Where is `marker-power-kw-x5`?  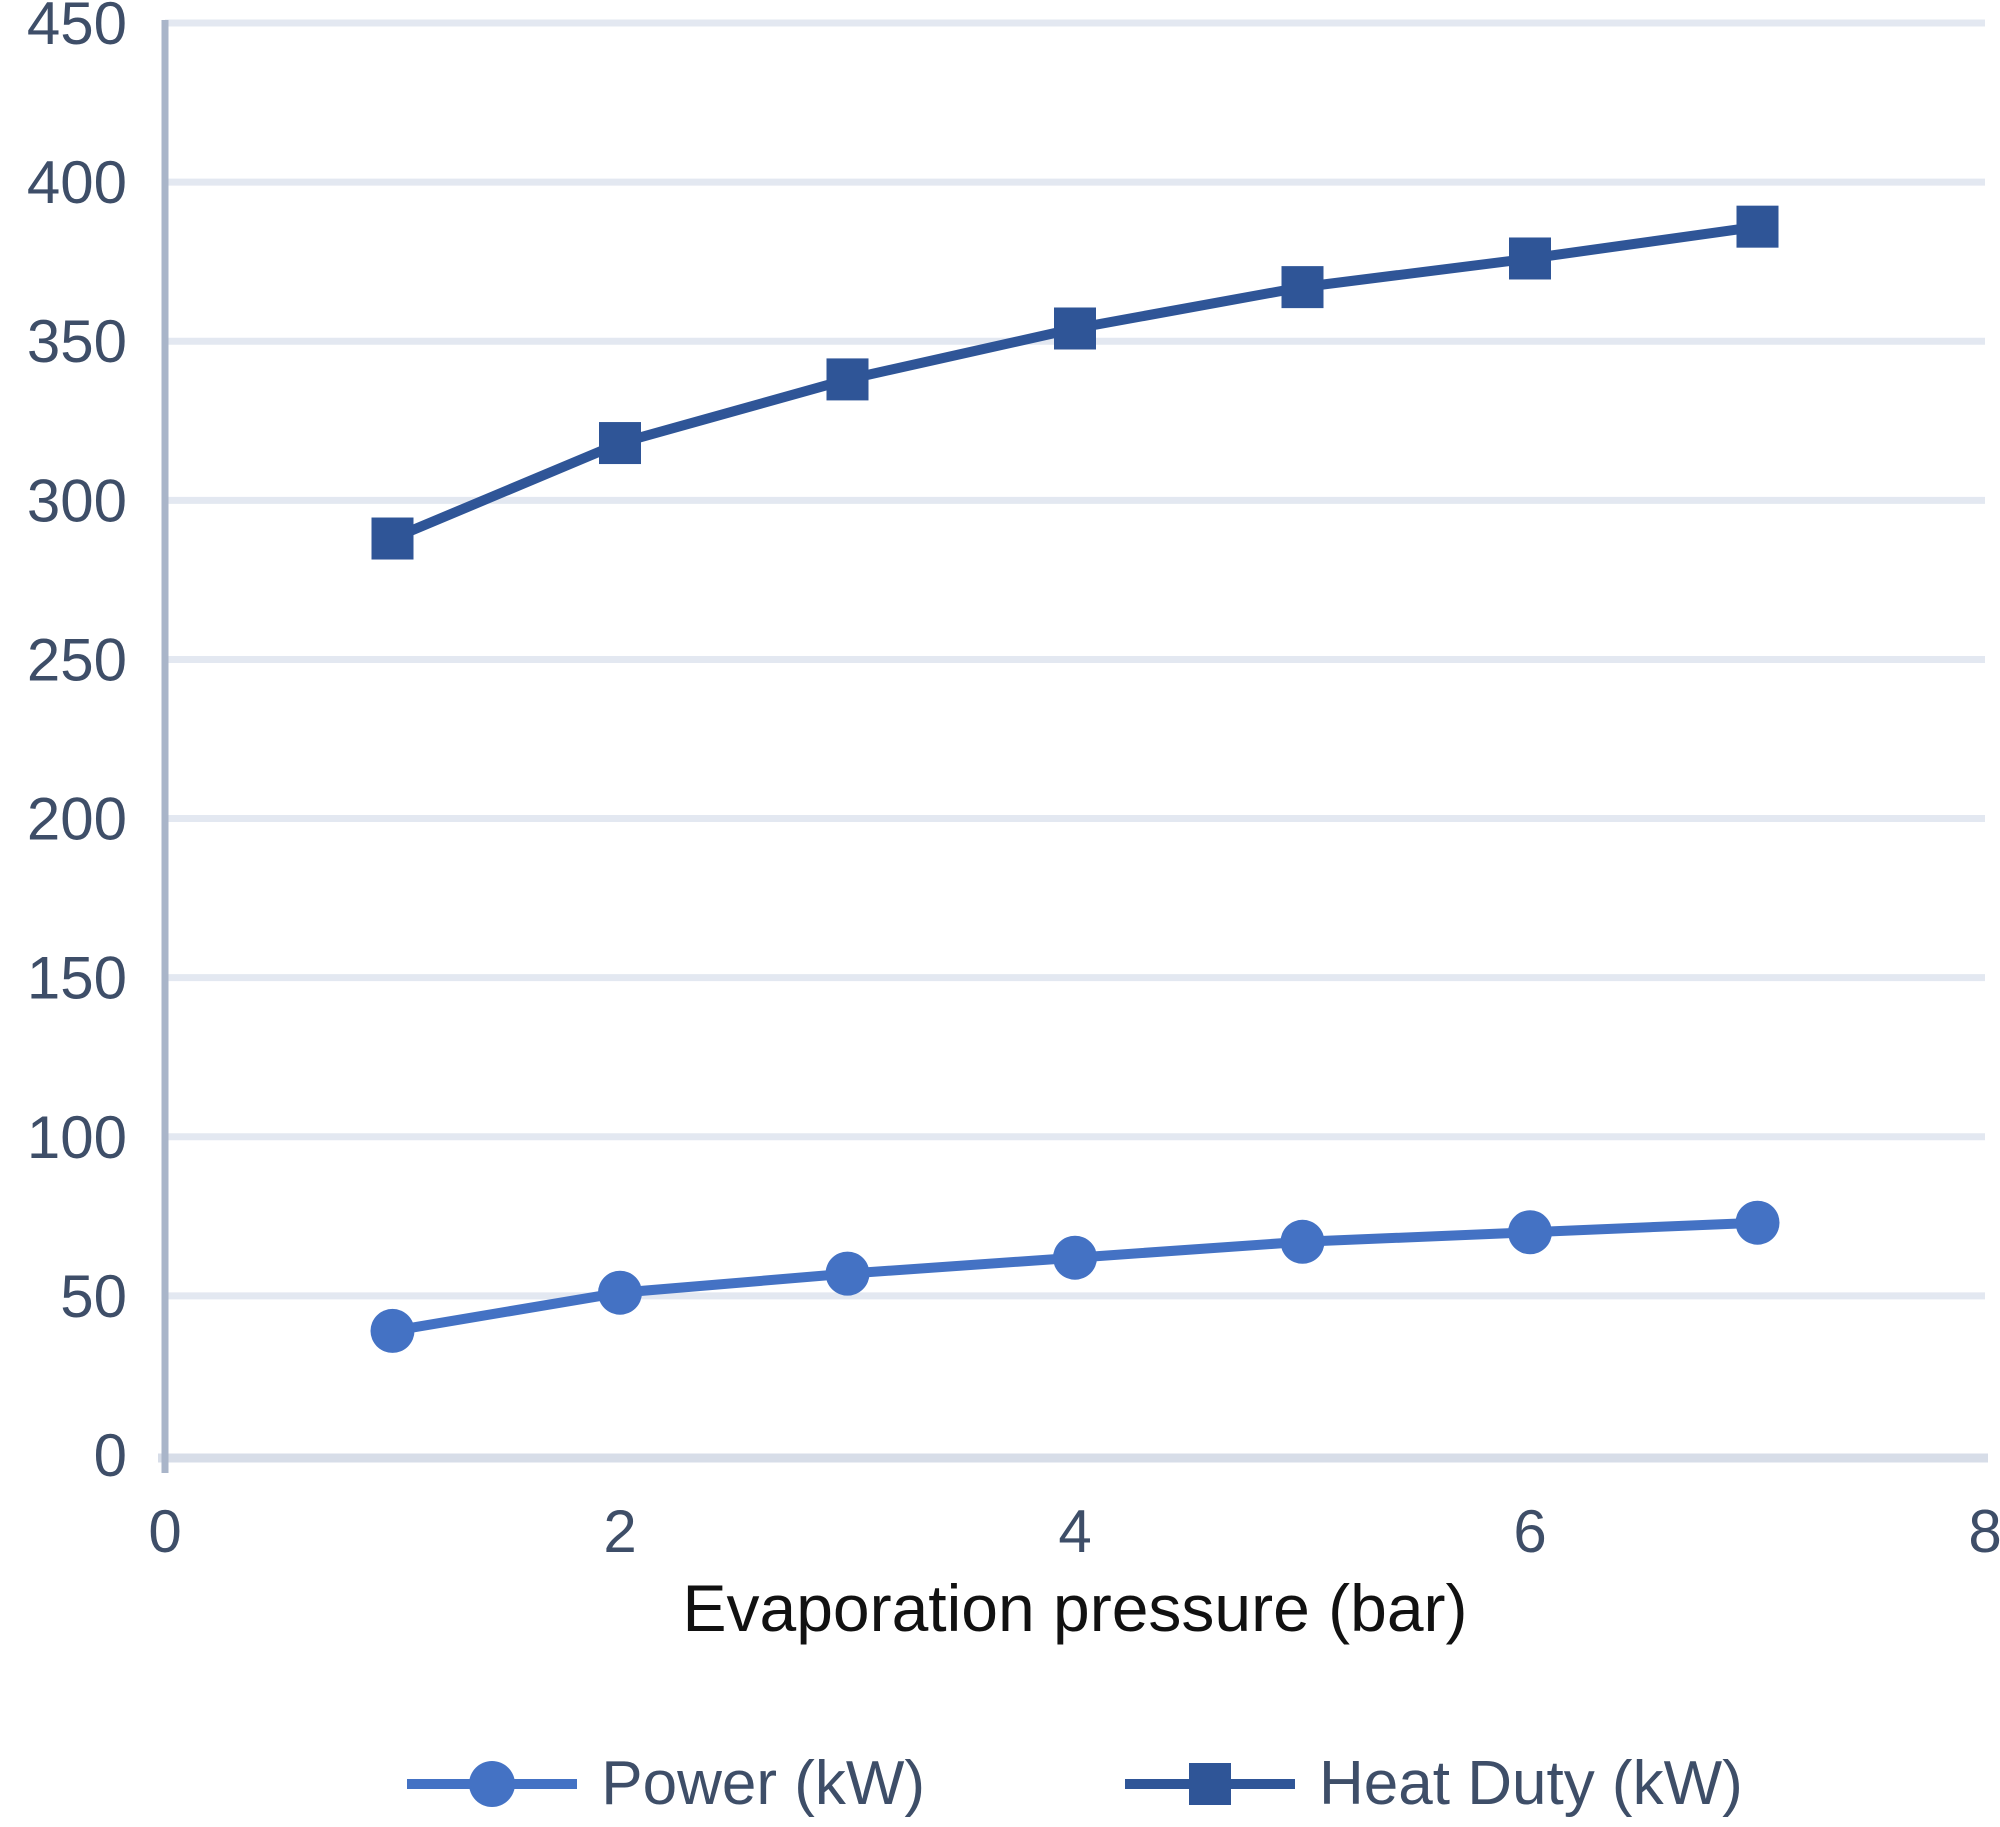
marker-power-kw-x5 is located at coordinates (1302, 1241).